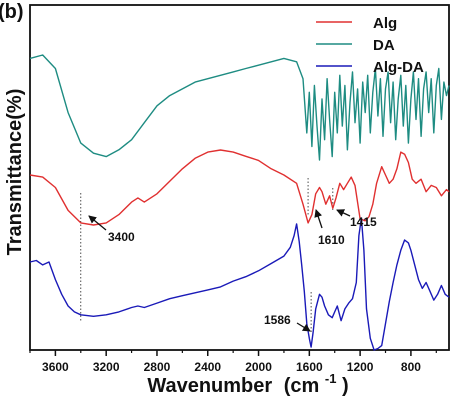 Image resolution: width=450 pixels, height=401 pixels. What do you see at coordinates (384, 45) in the screenshot?
I see `legend-label-da: DA` at bounding box center [384, 45].